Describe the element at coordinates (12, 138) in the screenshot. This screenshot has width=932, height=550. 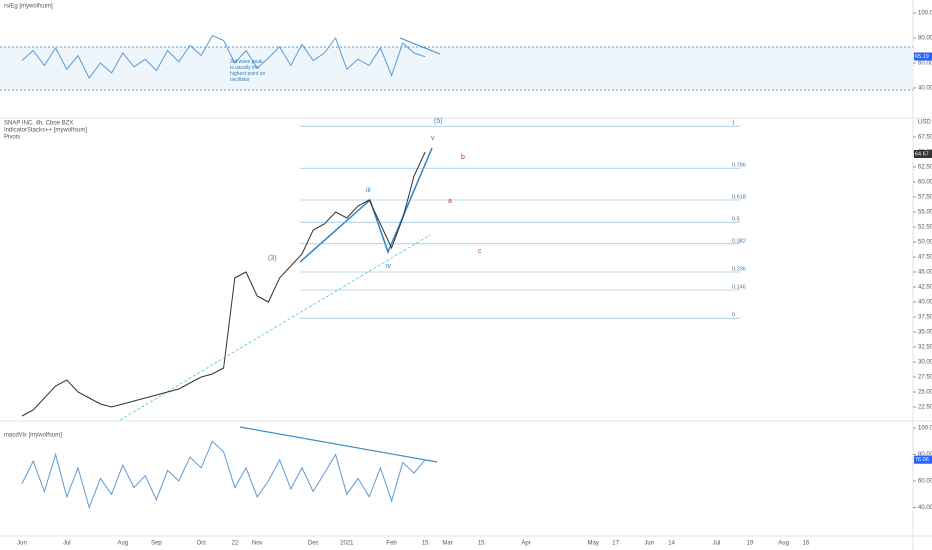
I see `pane-subtitle: Pivots` at that location.